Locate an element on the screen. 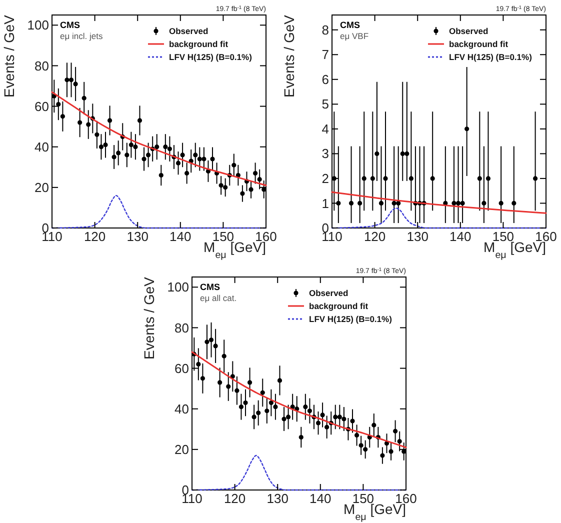 The height and width of the screenshot is (523, 561). y-tick-label: 2 is located at coordinates (325, 178).